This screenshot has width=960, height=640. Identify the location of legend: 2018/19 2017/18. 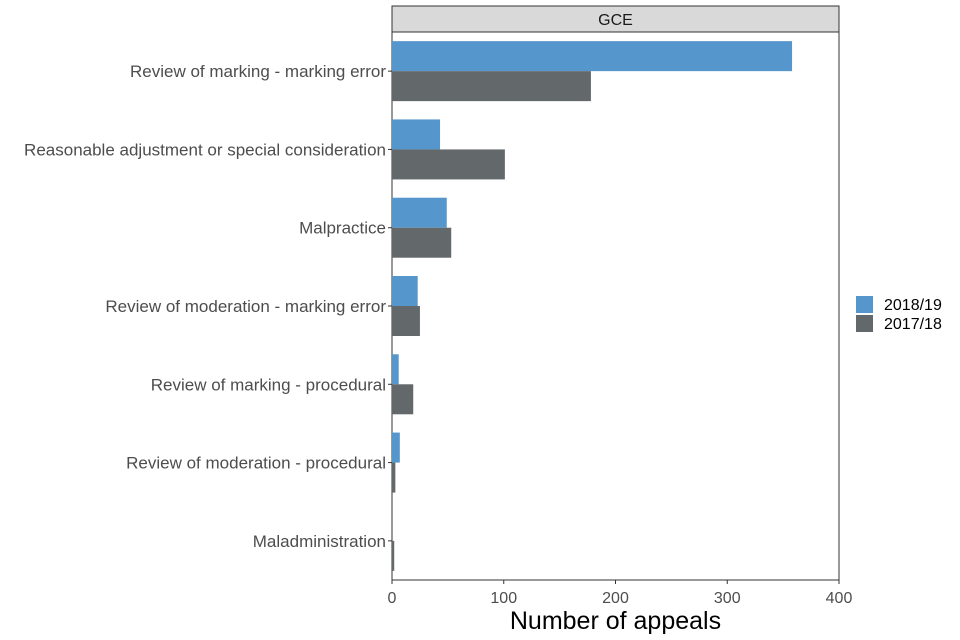
(899, 314).